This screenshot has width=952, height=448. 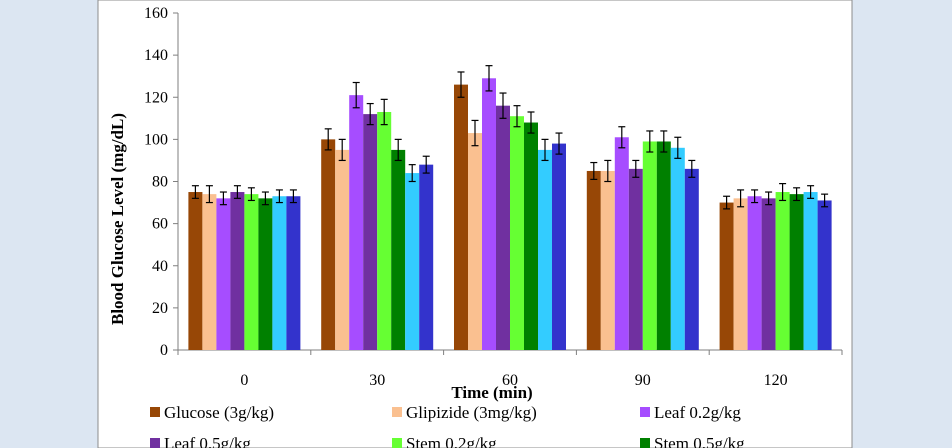 I want to click on y-tick-label: 140, so click(x=156, y=55).